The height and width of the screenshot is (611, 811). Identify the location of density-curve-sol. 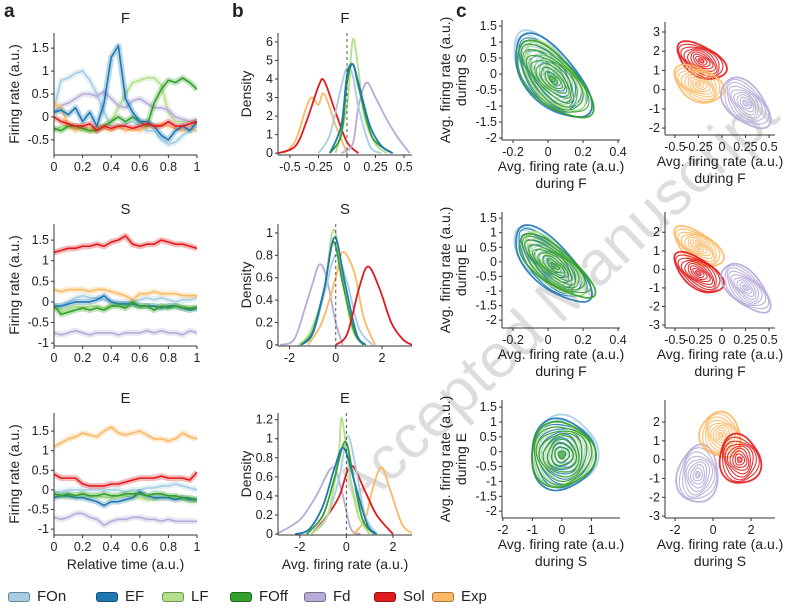
(319, 116).